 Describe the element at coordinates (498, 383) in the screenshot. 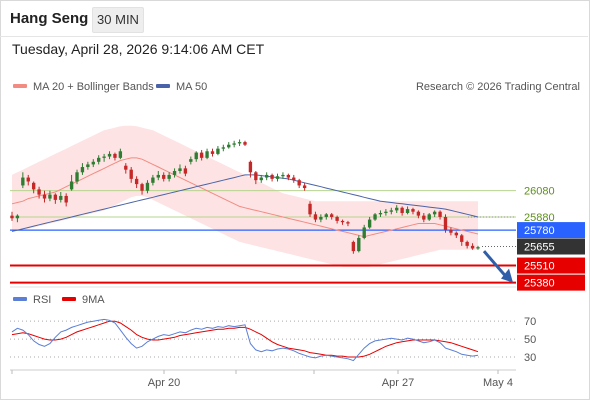

I see `x-tick-label: May 4` at that location.